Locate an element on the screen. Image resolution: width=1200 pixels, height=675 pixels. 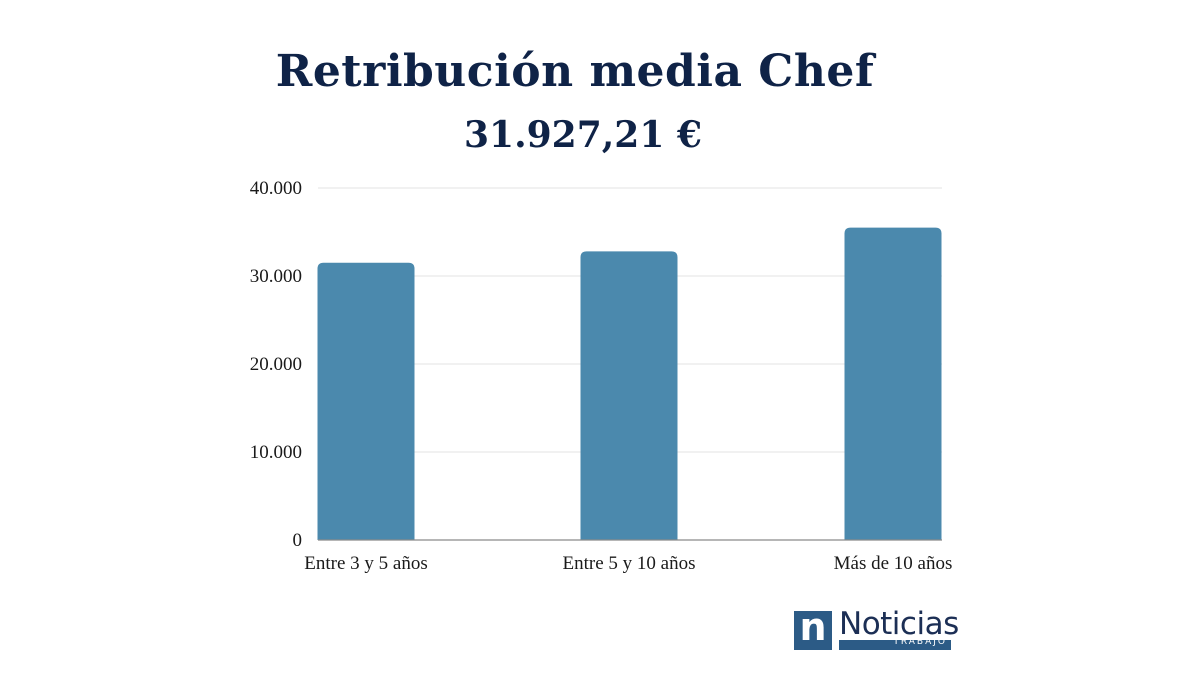
y-tick-label: 40.000 is located at coordinates (276, 188).